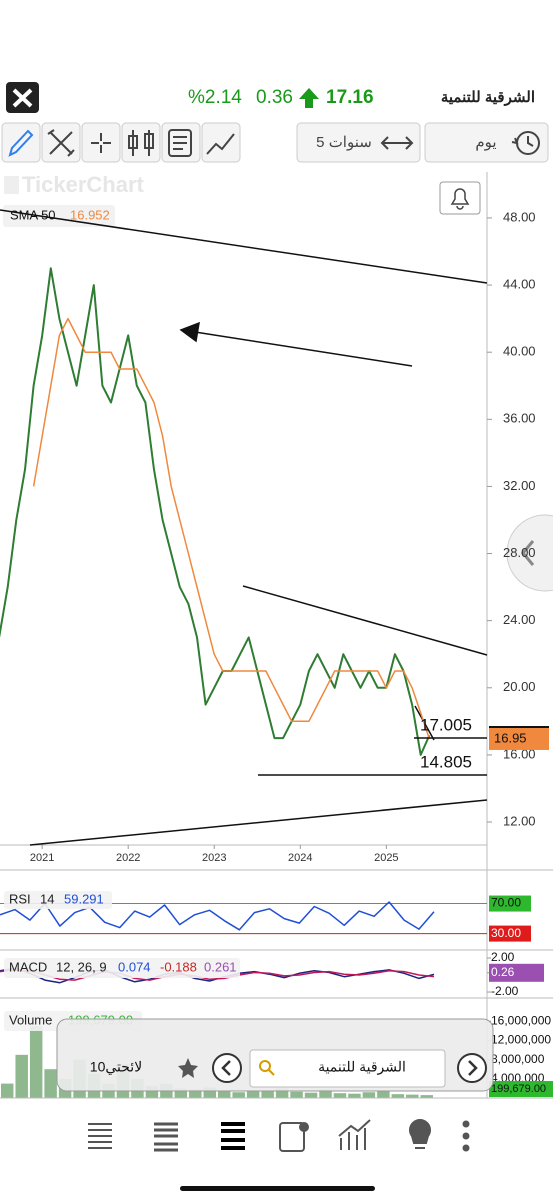  I want to click on rsi-value: 59.291, so click(84, 898).